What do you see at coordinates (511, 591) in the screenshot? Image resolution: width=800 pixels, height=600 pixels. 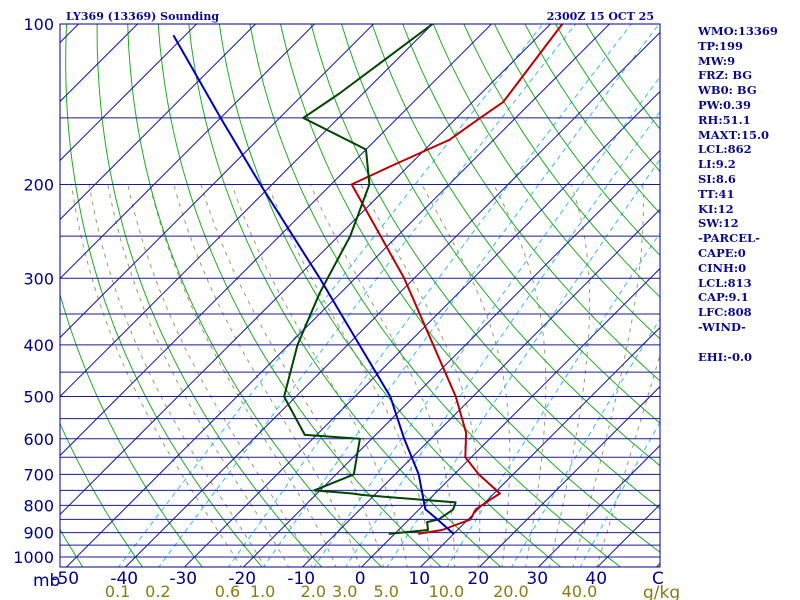 I see `mixing-ratio-label: 20.0` at bounding box center [511, 591].